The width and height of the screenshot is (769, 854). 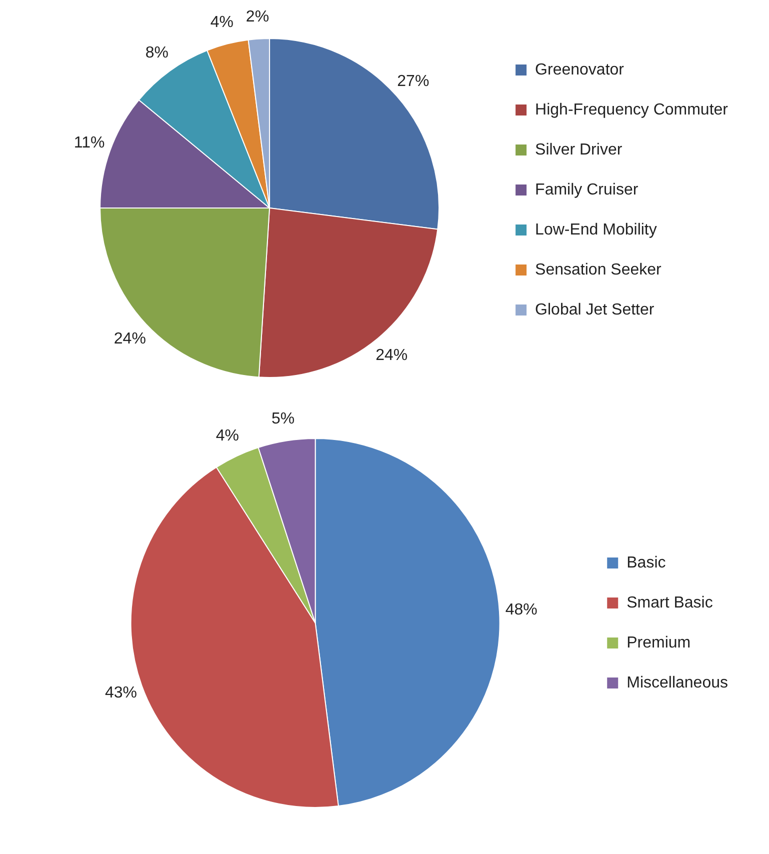 I want to click on legend-label: Greenovator, so click(x=580, y=69).